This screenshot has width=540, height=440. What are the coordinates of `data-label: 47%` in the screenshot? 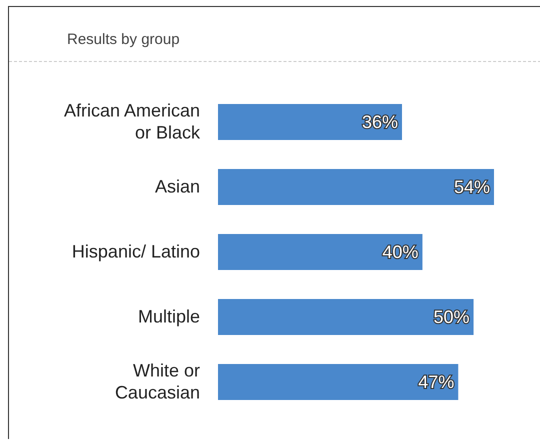 It's located at (436, 382).